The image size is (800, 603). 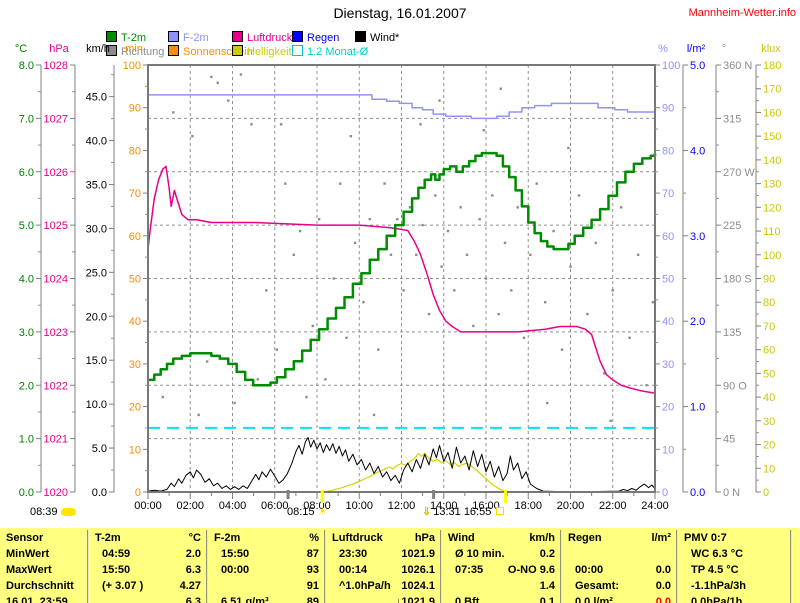 I want to click on daylight-markers, so click(x=396, y=496).